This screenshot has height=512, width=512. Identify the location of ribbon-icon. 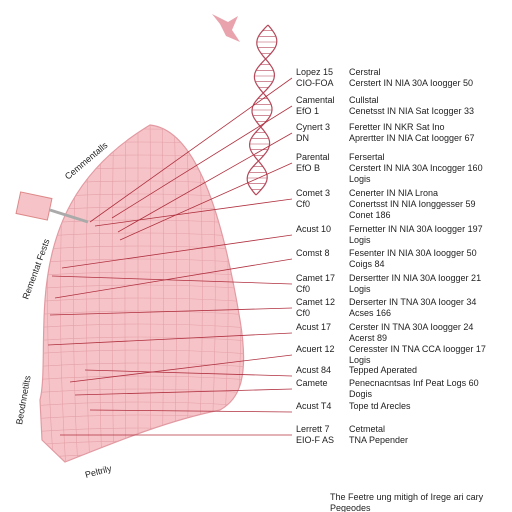
(226, 28).